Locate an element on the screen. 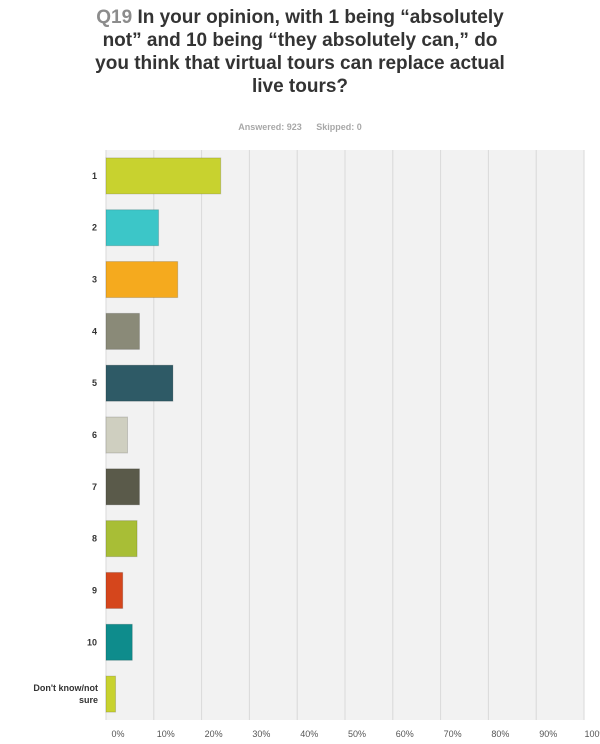 This screenshot has width=600, height=744. category-label: Don't know/not sure is located at coordinates (65, 694).